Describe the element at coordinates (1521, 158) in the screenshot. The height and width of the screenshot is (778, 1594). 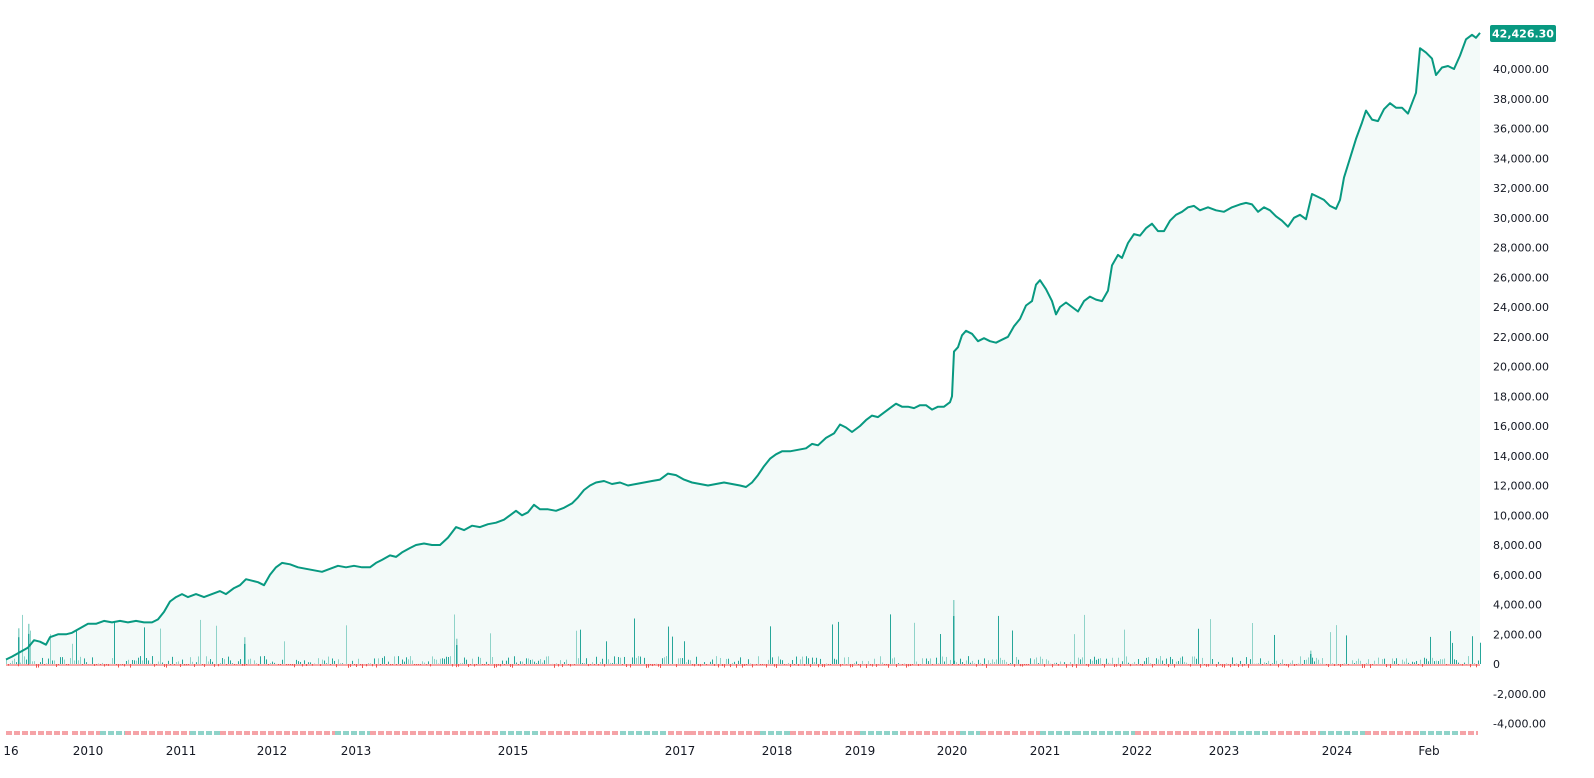
I see `y-tick-label: 34,000.00` at that location.